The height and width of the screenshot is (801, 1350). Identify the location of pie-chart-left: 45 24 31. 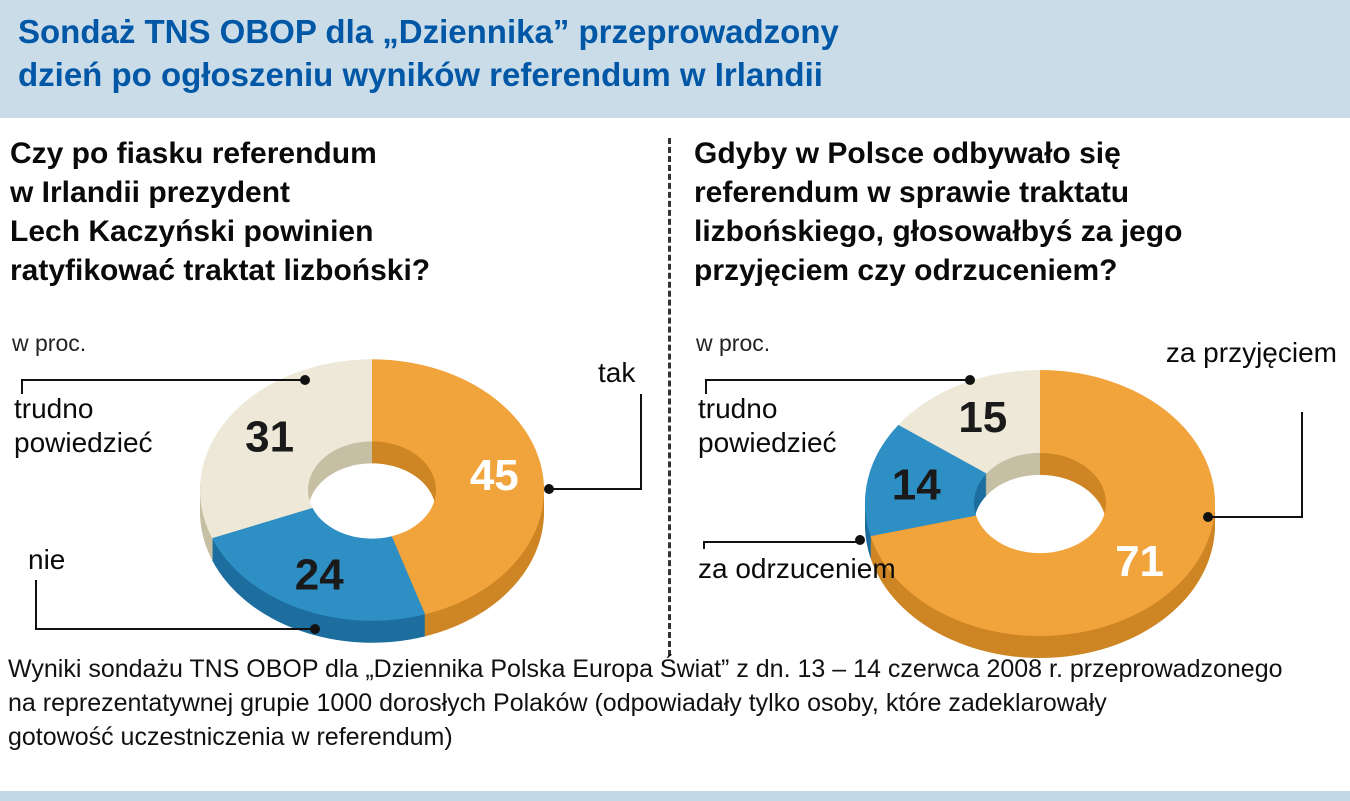
(372, 501).